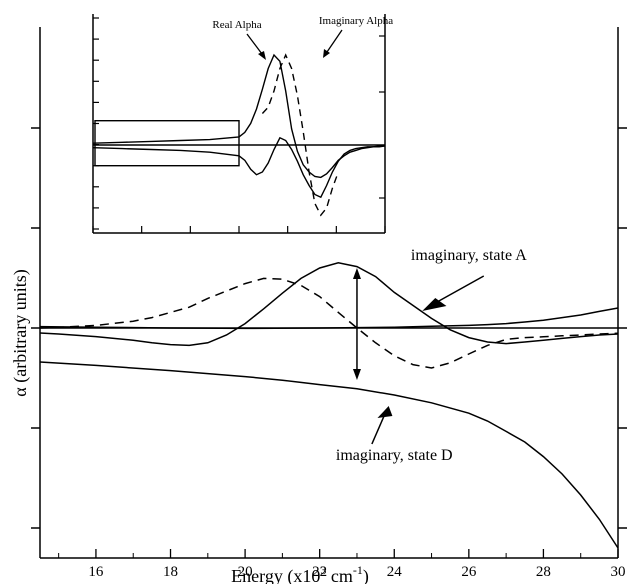 Image resolution: width=628 pixels, height=584 pixels. What do you see at coordinates (326, 53) in the screenshot?
I see `inset-imaginary-arrow-head` at bounding box center [326, 53].